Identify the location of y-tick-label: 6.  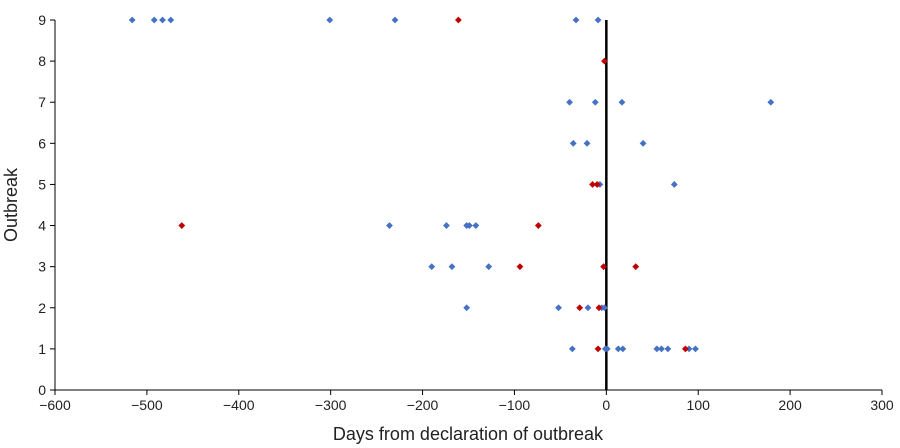
(42, 143).